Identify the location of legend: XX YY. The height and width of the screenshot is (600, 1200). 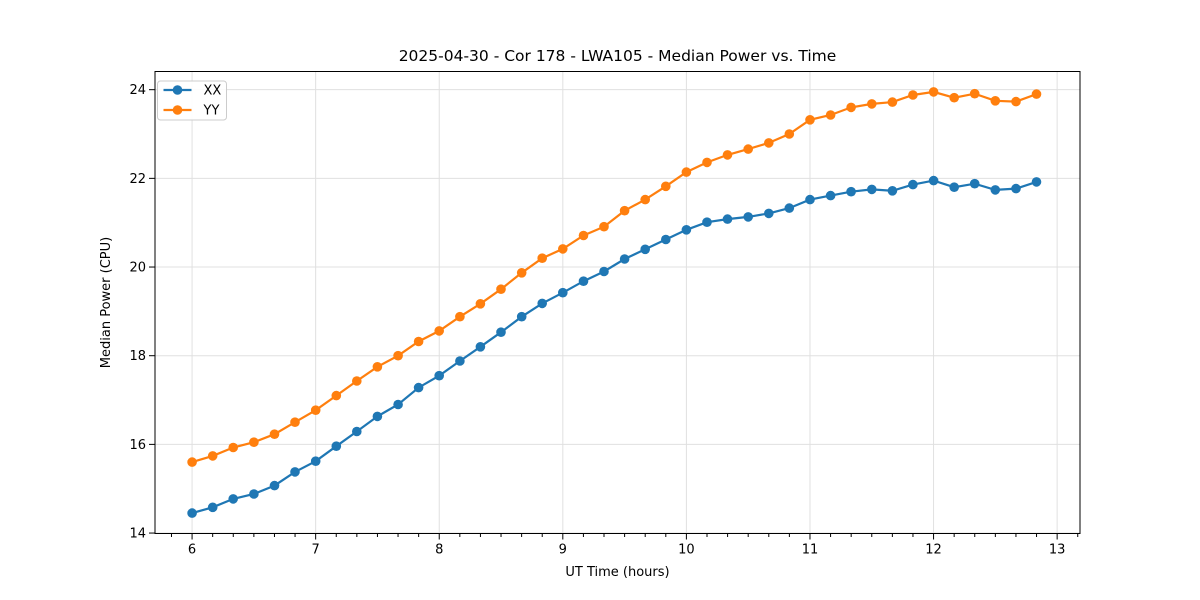
(192, 100).